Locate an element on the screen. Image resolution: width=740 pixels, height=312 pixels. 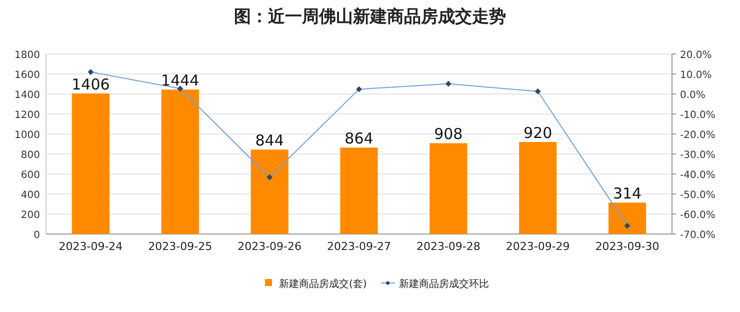
data-label: 844 is located at coordinates (269, 141).